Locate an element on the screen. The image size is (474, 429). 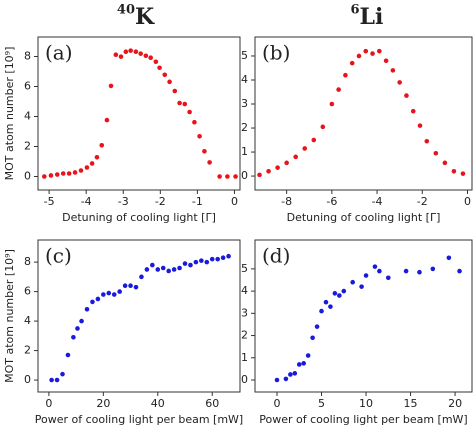
x-tick-label: 5 is located at coordinates (321, 403).